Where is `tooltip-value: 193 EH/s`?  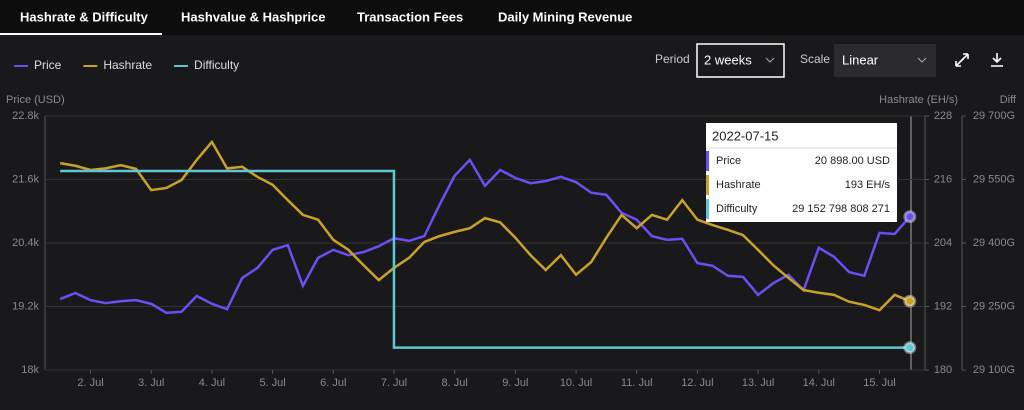
tooltip-value: 193 EH/s is located at coordinates (868, 185).